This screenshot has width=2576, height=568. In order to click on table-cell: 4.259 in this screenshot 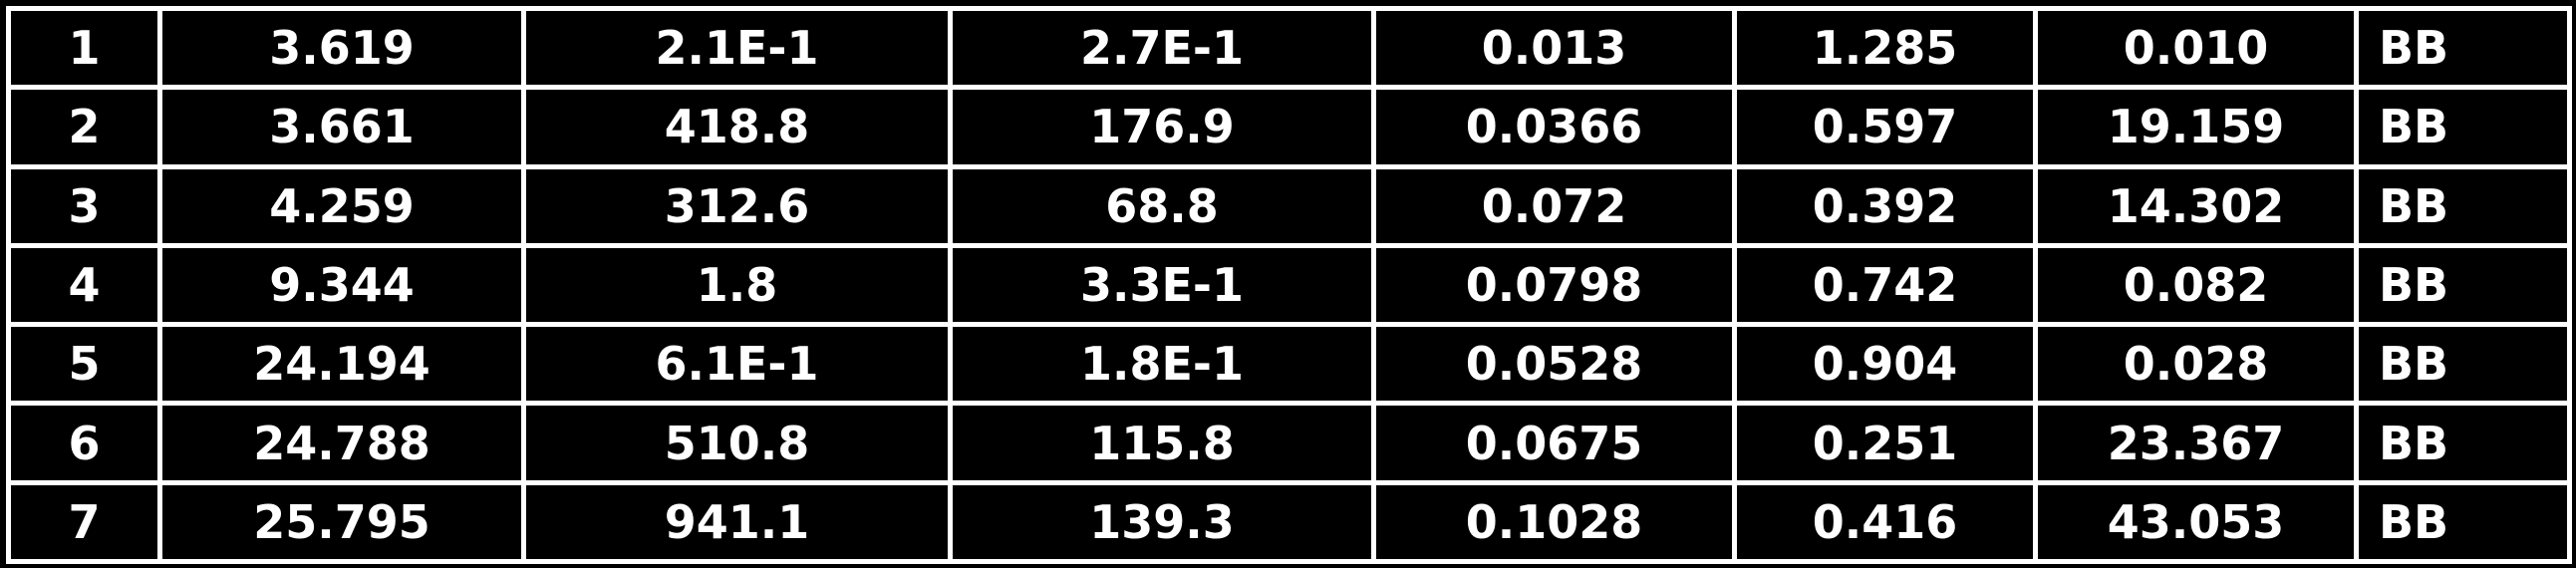, I will do `click(341, 206)`.